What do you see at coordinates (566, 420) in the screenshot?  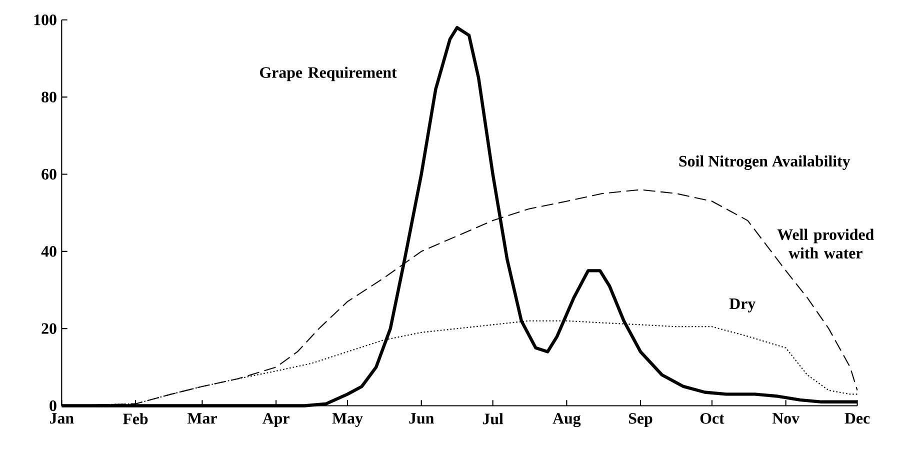 I see `x-tick-label: Aug` at bounding box center [566, 420].